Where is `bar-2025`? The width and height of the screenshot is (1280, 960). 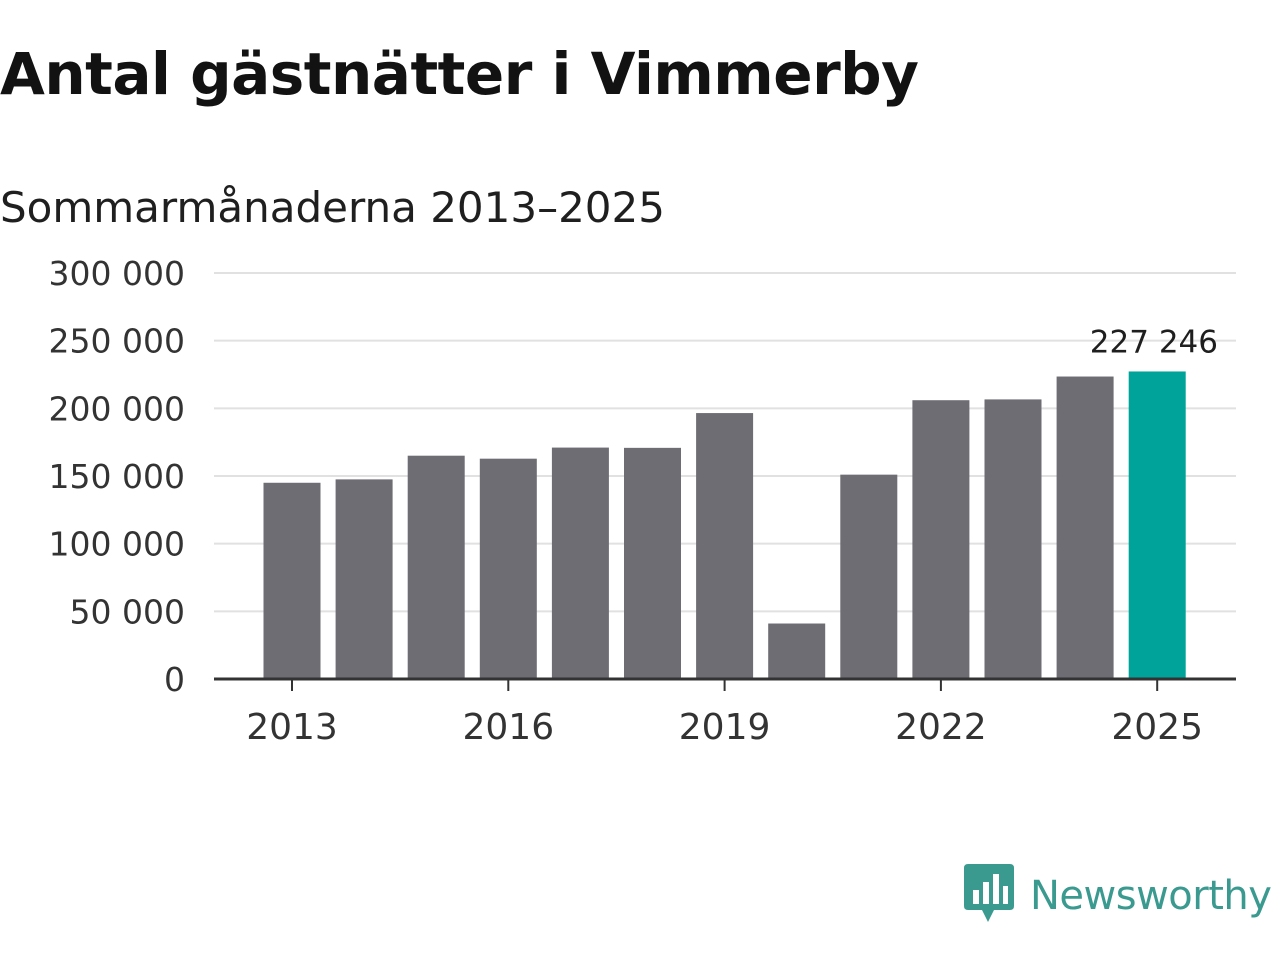
bar-2025 is located at coordinates (1157, 525).